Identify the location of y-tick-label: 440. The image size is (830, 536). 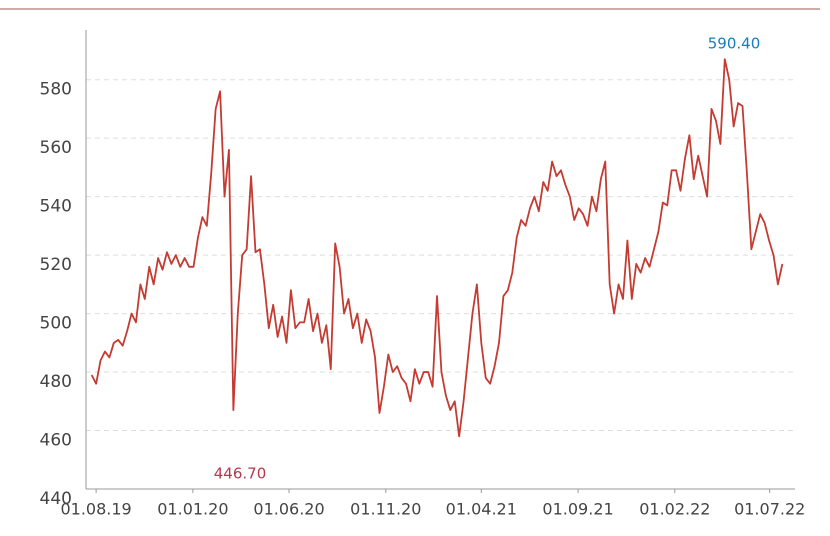
(56, 499).